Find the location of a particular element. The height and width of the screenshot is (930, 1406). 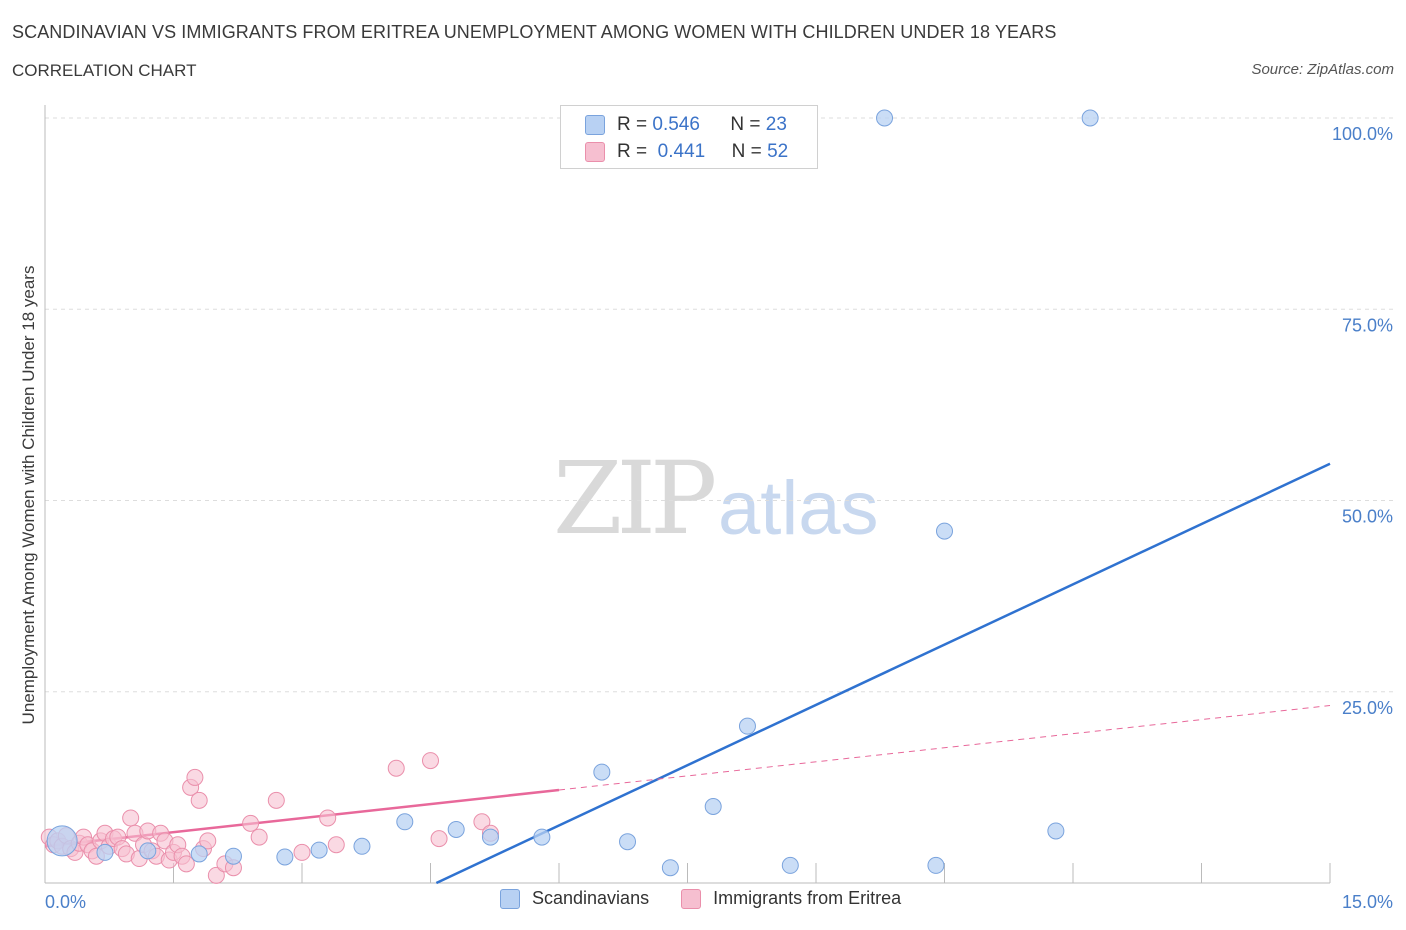

series-legend: Scandinavians Immigrants from Eritrea is located at coordinates (716, 898).